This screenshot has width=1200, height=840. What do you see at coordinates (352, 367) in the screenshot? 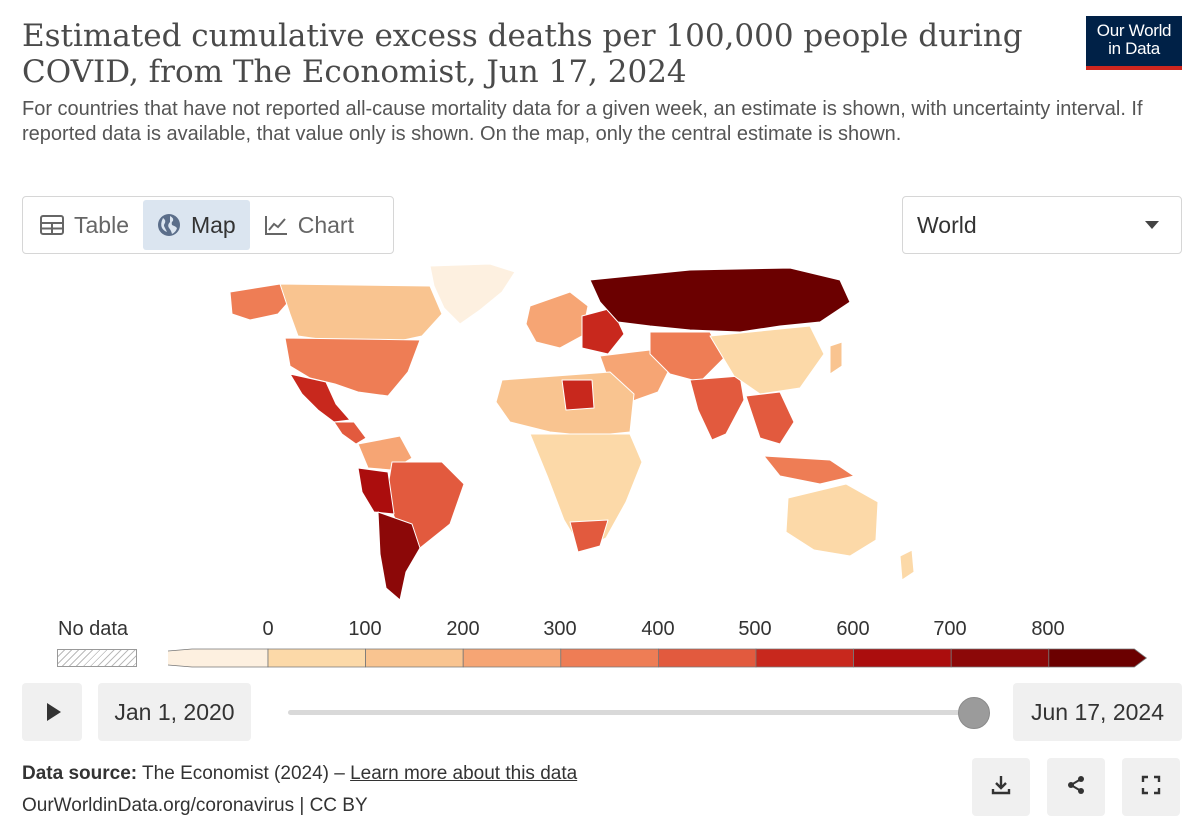
I see `region-usa` at bounding box center [352, 367].